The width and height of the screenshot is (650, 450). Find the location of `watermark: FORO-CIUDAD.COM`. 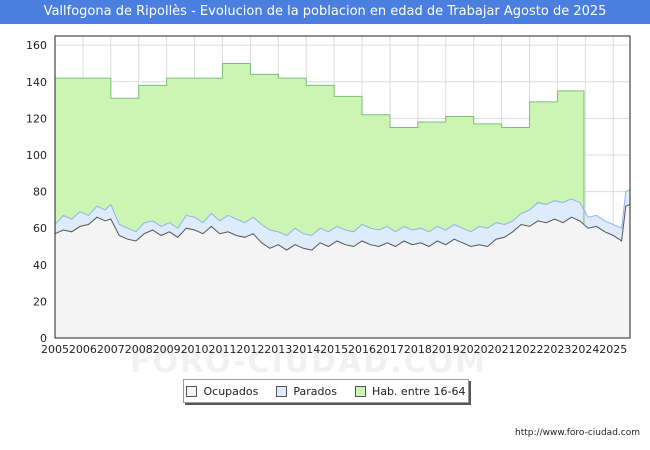

watermark: FORO-CIUDAD.COM is located at coordinates (308, 362).